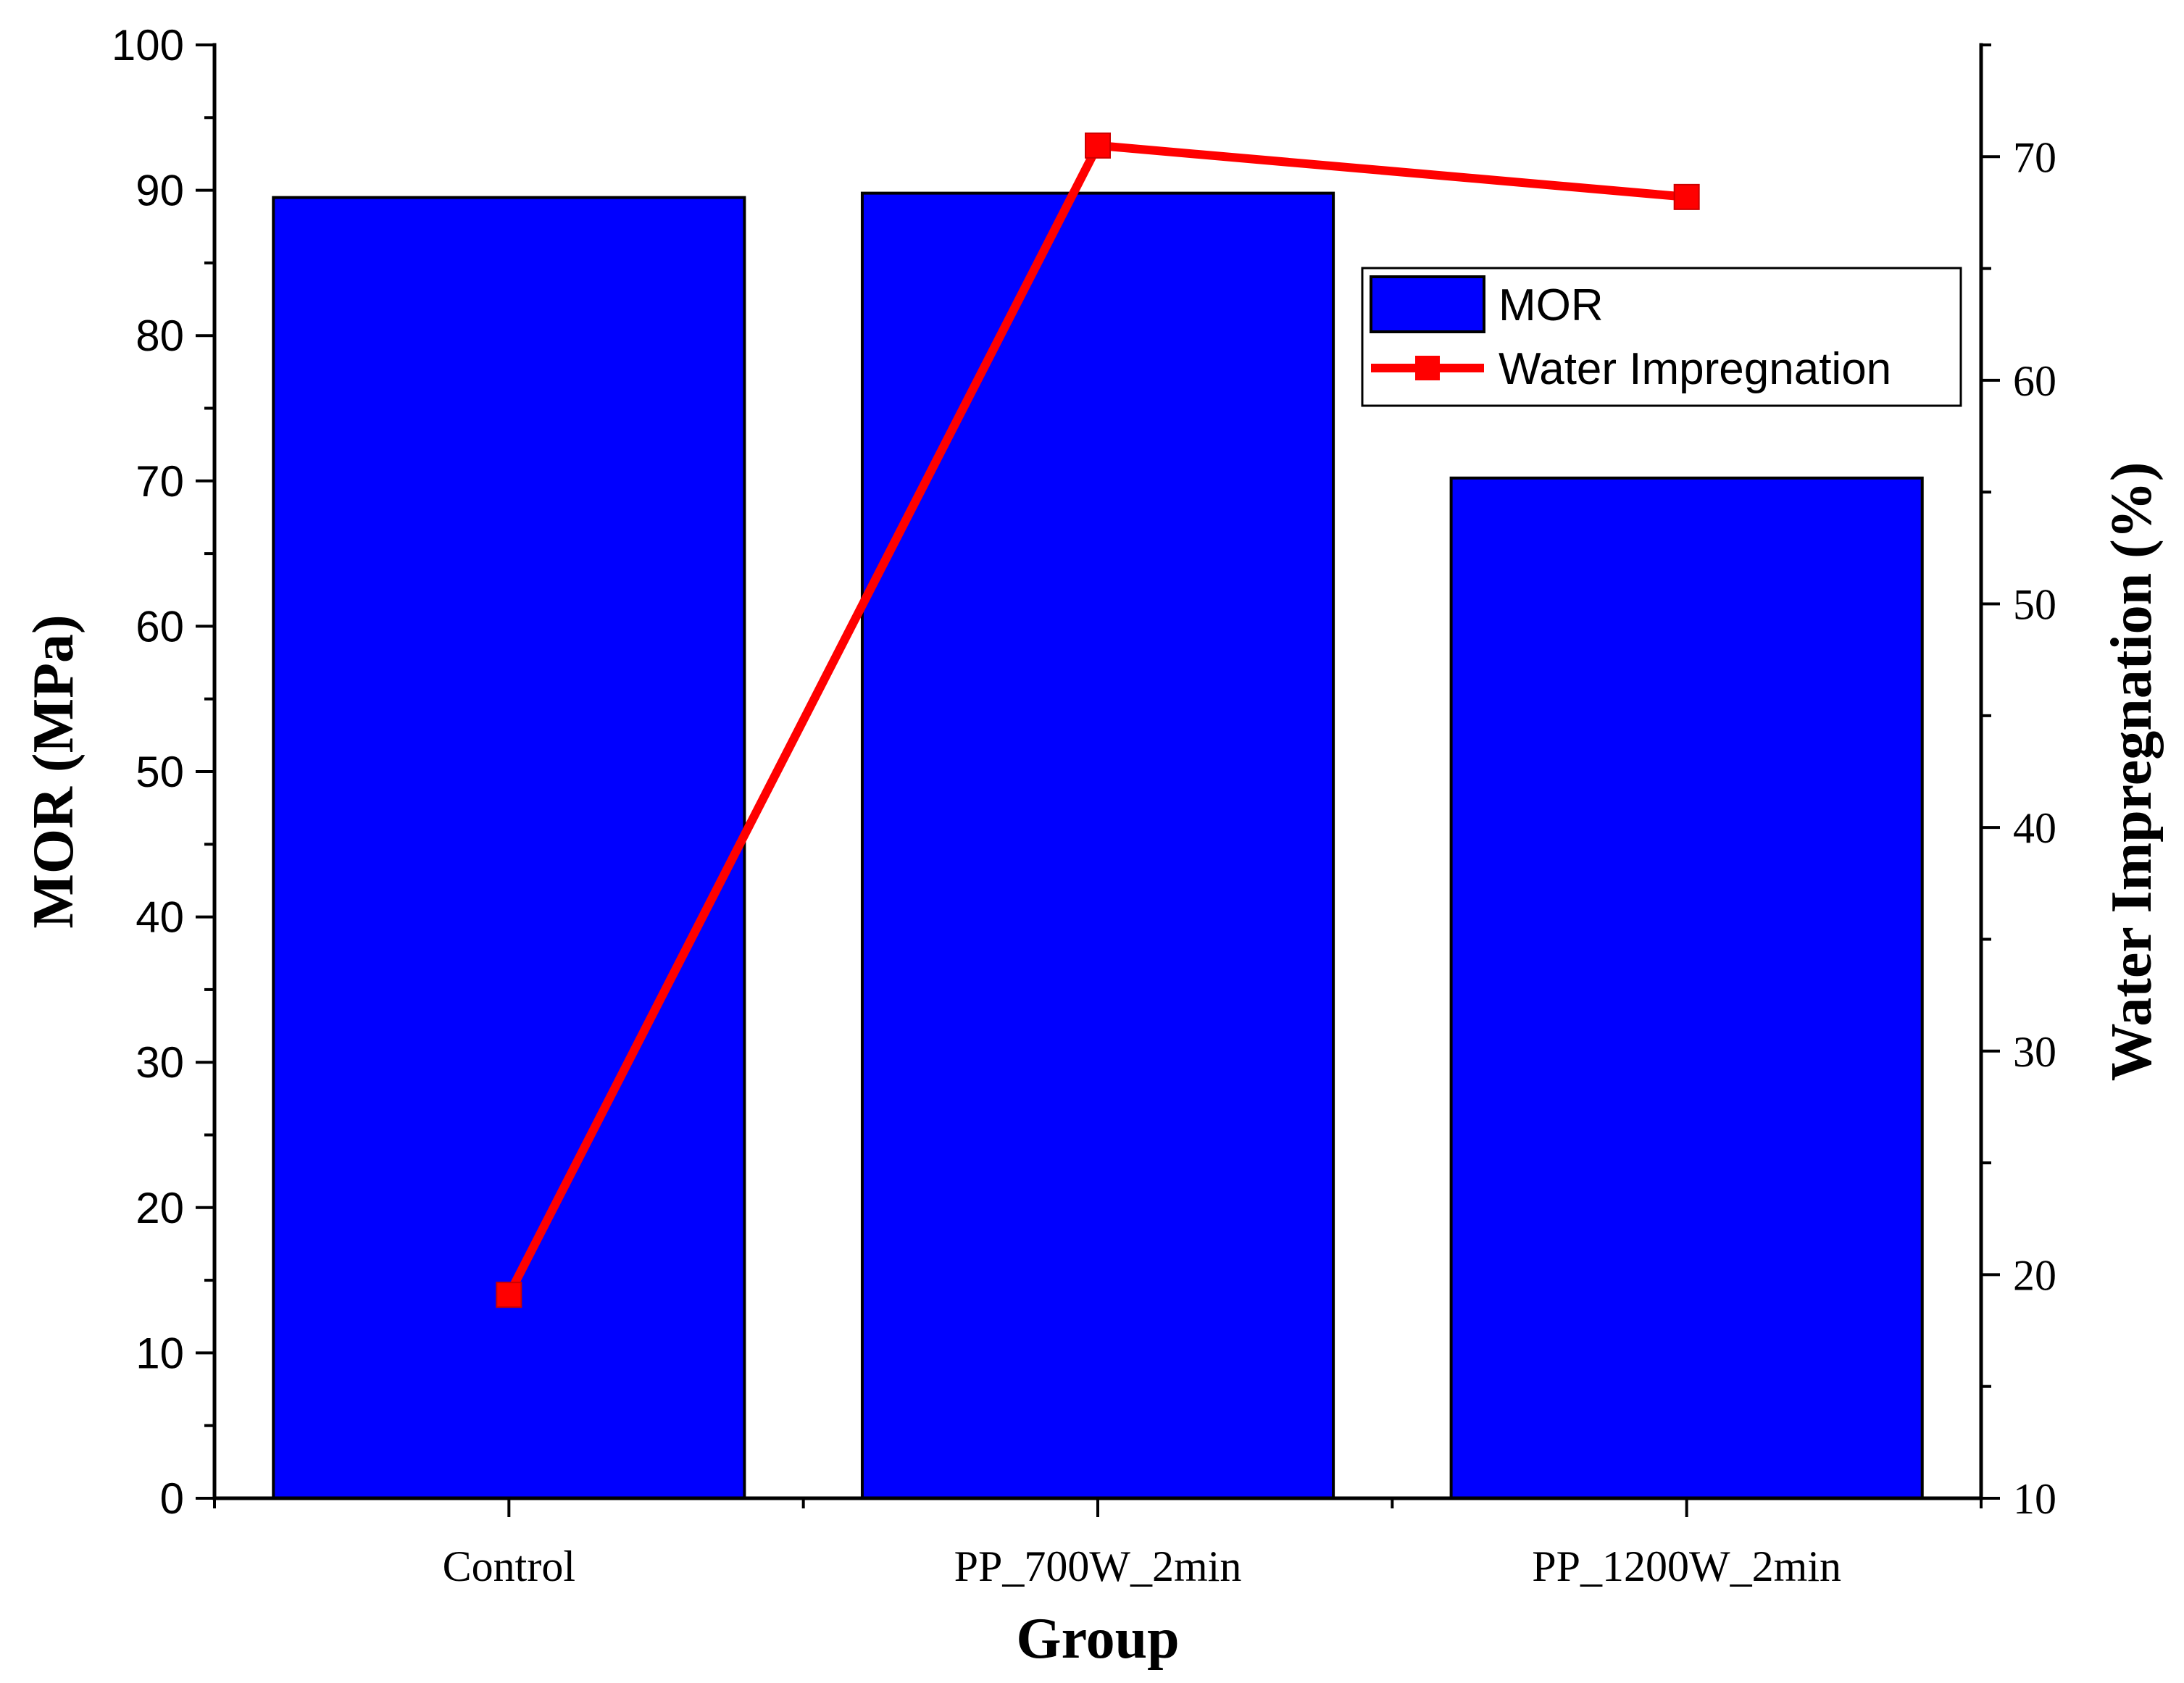  I want to click on x-tick-label: Control, so click(509, 1566).